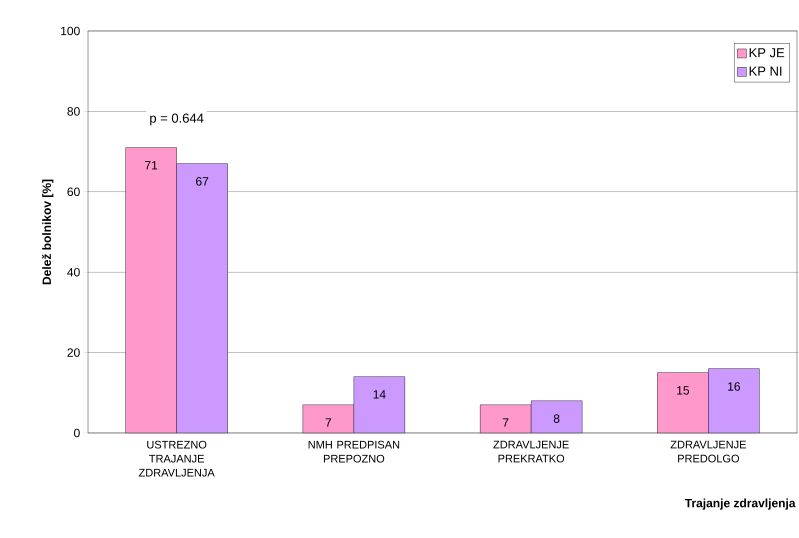  I want to click on x-tick-label: USTREZNO TRAJANJE ZDRAVLJENJA, so click(176, 458).